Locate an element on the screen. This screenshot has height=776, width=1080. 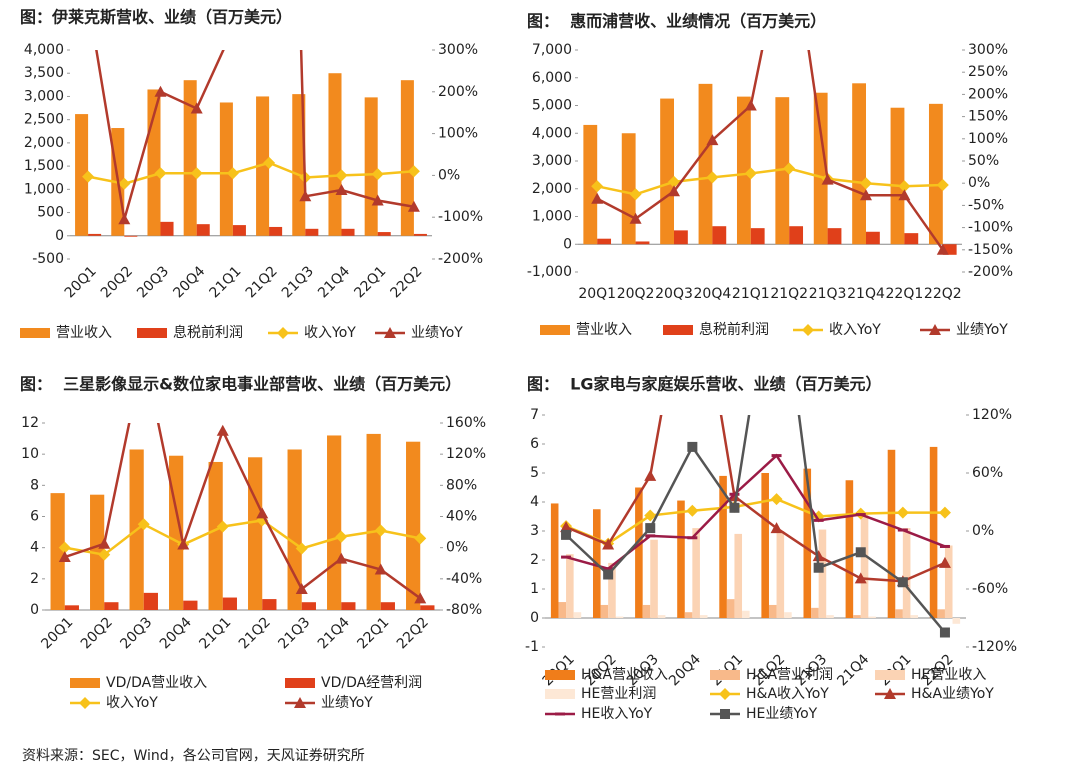
y-tick-label: 1,000 is located at coordinates (552, 217).